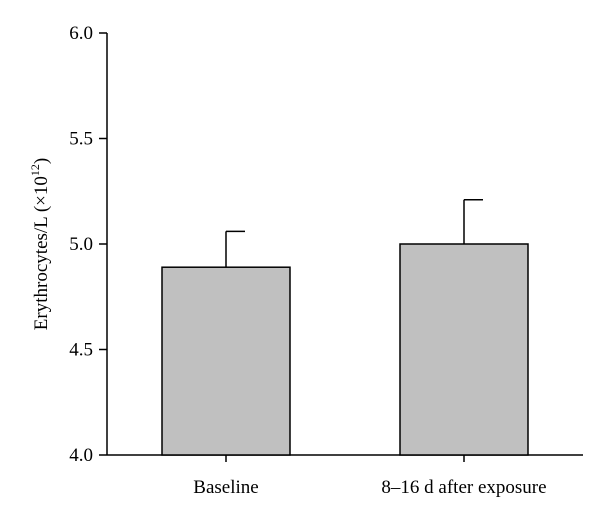  What do you see at coordinates (369, 487) in the screenshot?
I see `x-tick-labels: Baseline 8–16 d after exposure` at bounding box center [369, 487].